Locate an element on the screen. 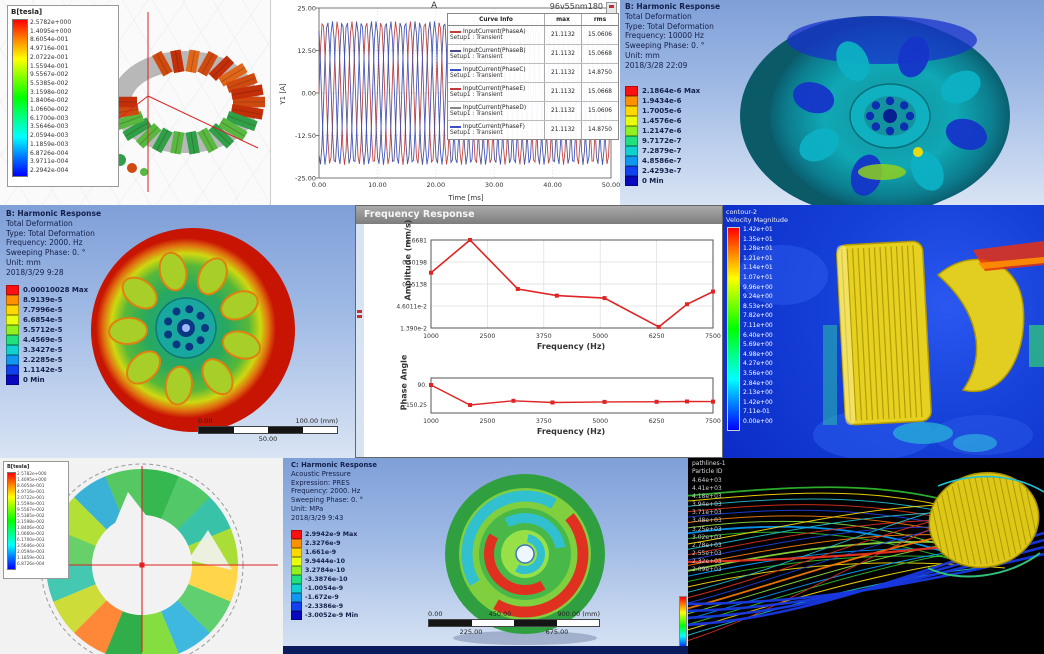 Image resolution: width=1044 pixels, height=654 pixels. tick-label: 40.00 is located at coordinates (552, 185).